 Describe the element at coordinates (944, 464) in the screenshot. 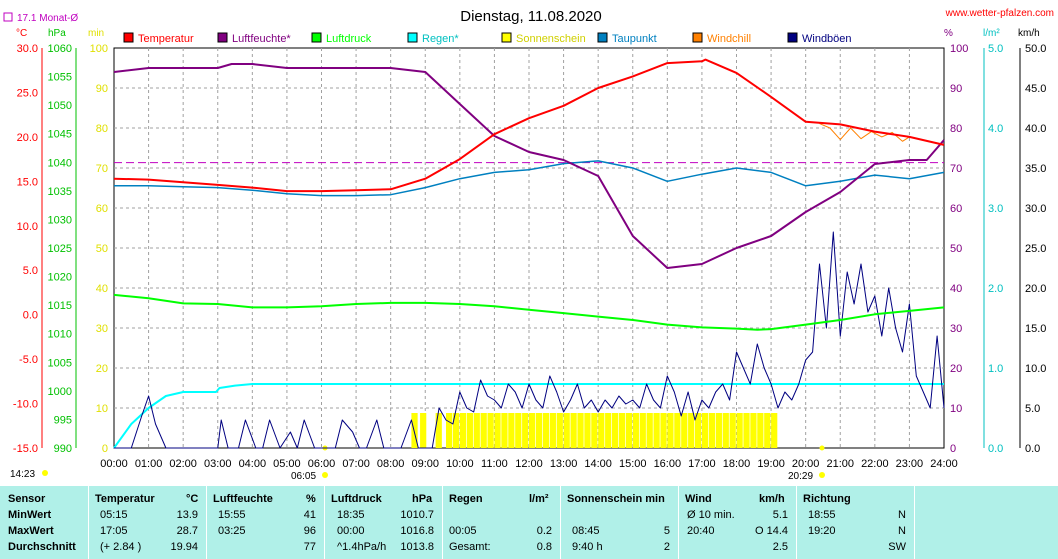

I see `time-tick-label: 24:00` at that location.